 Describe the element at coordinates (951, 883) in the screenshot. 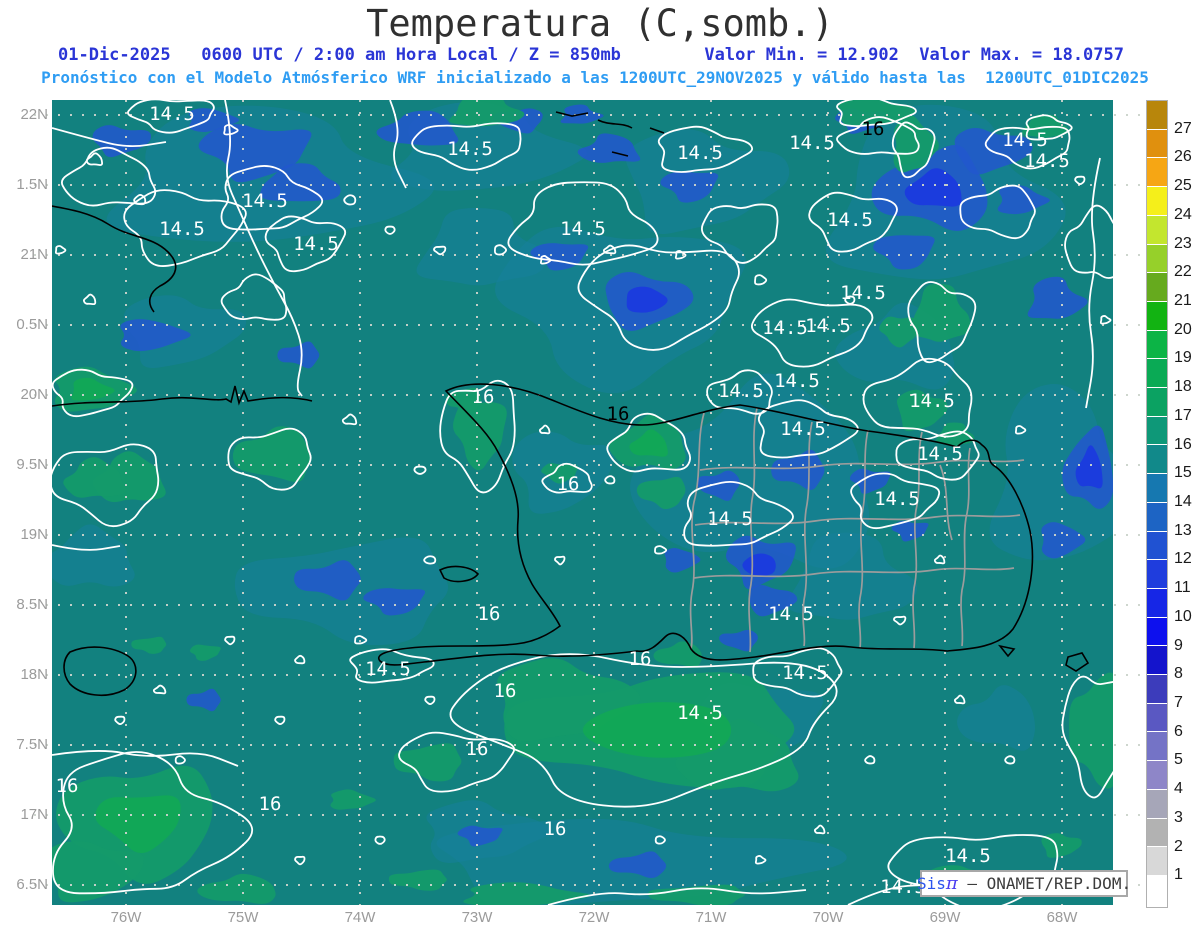

I see `pi-icon: π` at that location.